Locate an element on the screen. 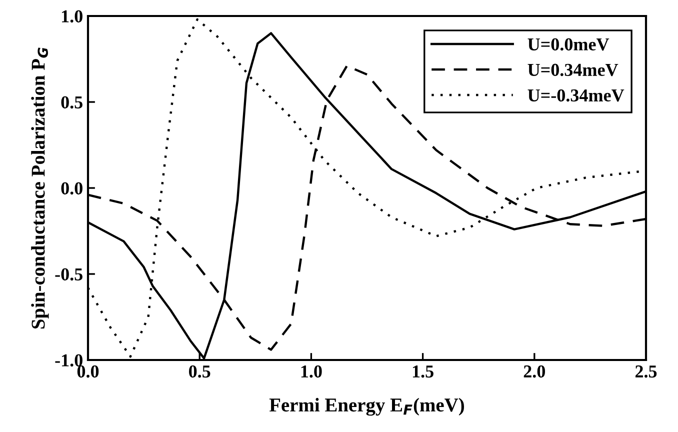  y-tick-label: -1.0 is located at coordinates (68, 360).